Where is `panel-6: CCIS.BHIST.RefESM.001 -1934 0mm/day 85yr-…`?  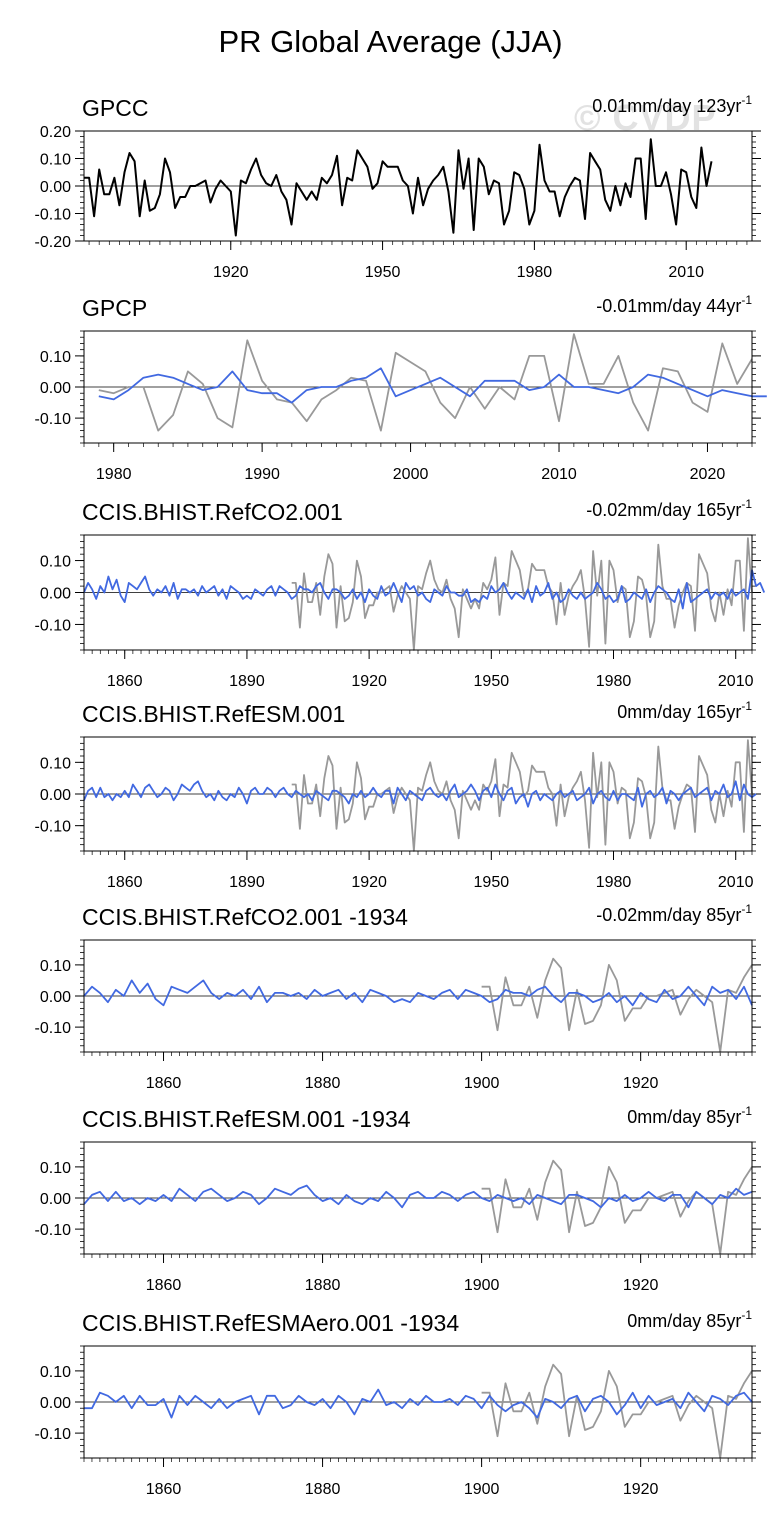
panel-6: CCIS.BHIST.RefESM.001 -1934 0mm/day 85yr-… is located at coordinates (398, 1199).